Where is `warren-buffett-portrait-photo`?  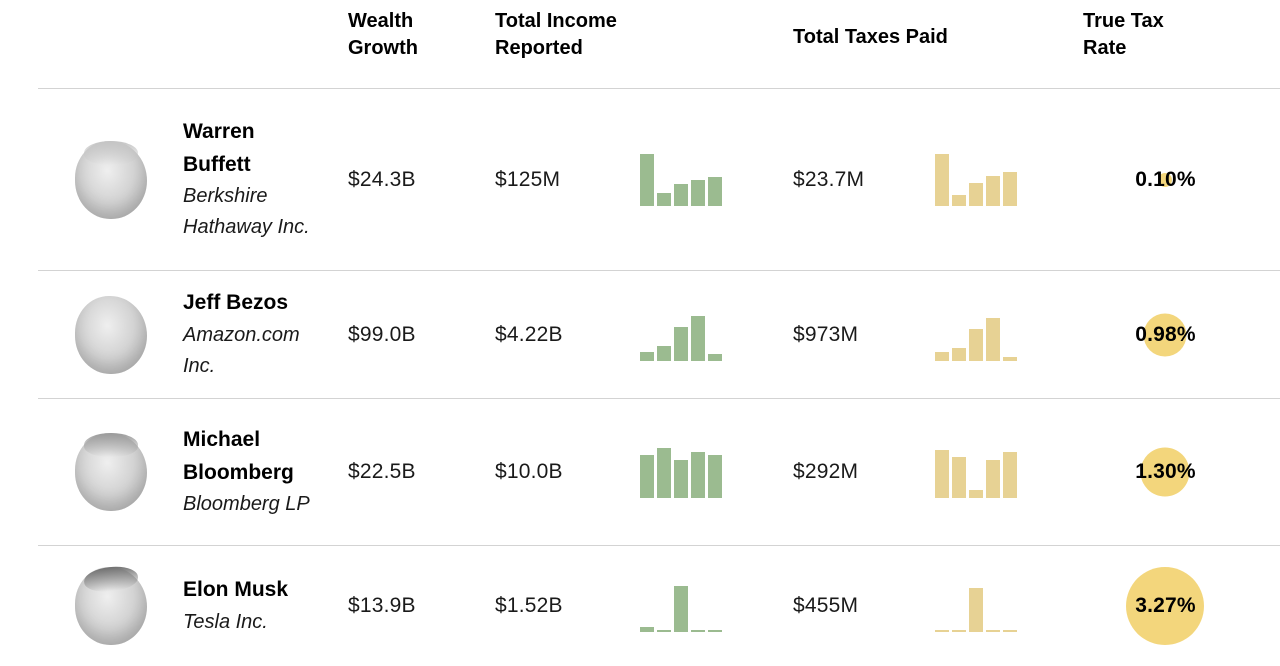
warren-buffett-portrait-photo is located at coordinates (110, 179).